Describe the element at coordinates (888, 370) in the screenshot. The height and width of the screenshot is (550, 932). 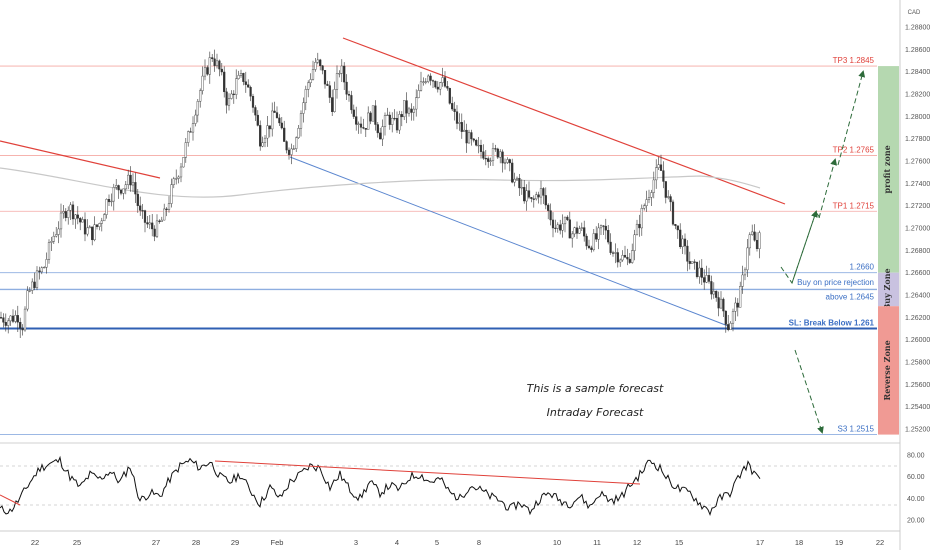
I see `zone-reverse-zone` at that location.